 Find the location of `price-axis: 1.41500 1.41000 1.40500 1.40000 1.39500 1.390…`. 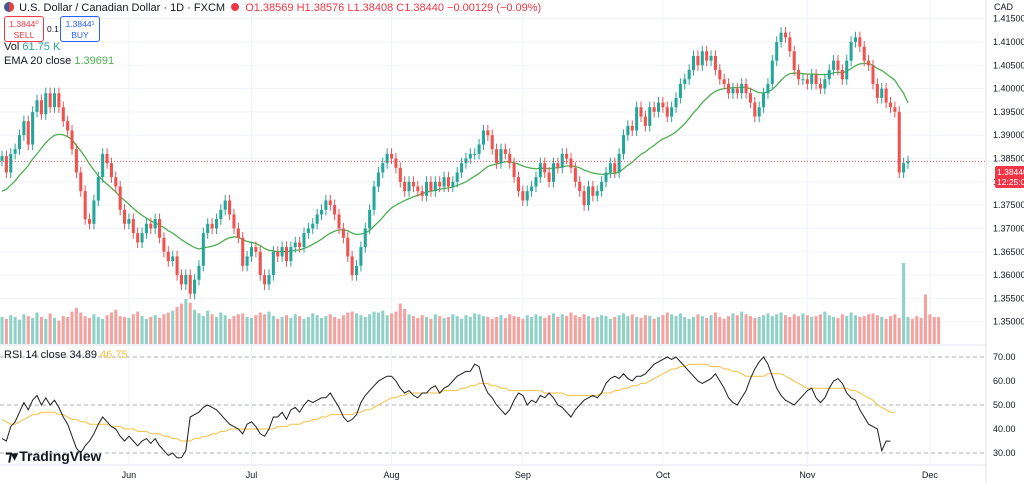

price-axis: 1.41500 1.41000 1.40500 1.40000 1.39500 1.390… is located at coordinates (1008, 230).